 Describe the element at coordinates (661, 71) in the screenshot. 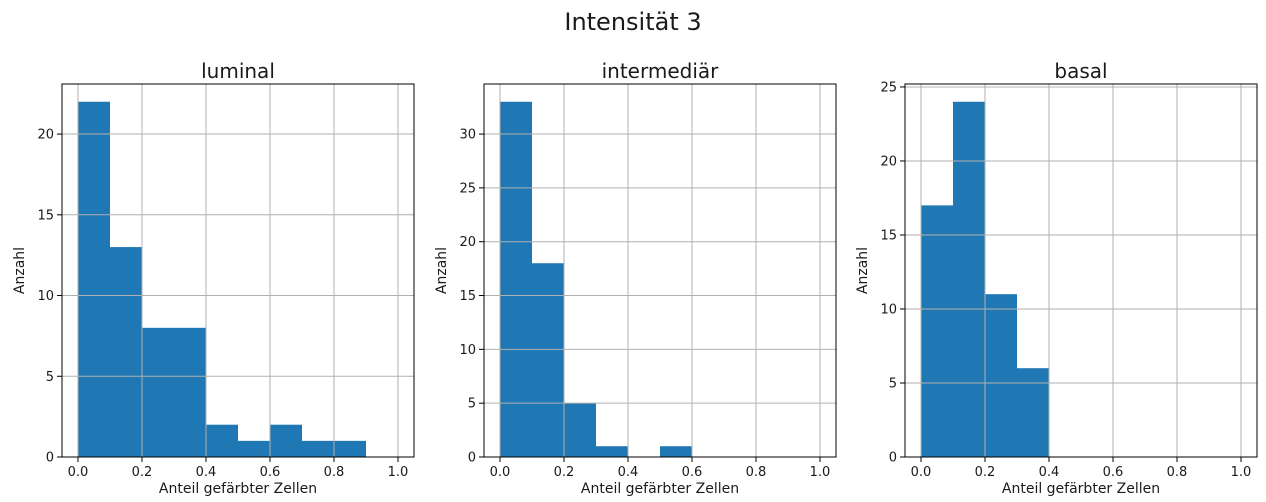

I see `subplot-title: intermediär` at that location.